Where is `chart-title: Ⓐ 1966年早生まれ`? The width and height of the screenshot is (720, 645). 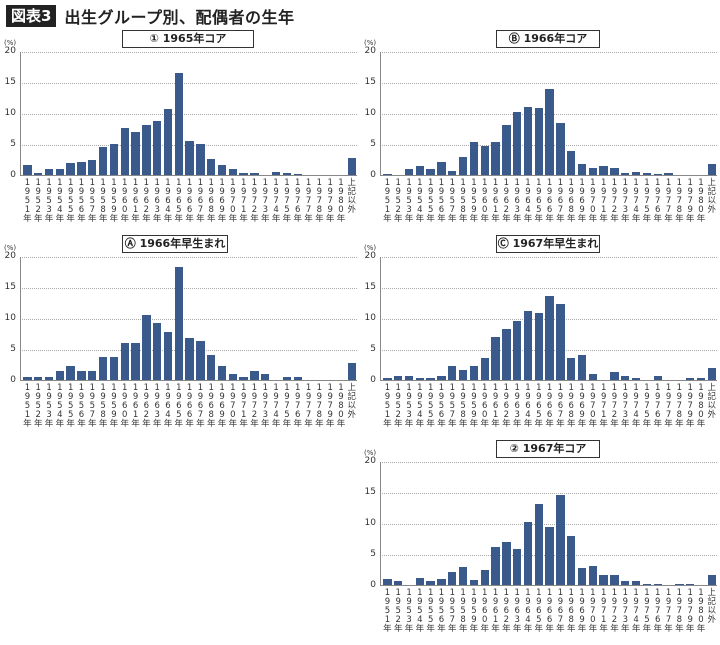
chart-title: Ⓐ 1966年早生まれ is located at coordinates (175, 244).